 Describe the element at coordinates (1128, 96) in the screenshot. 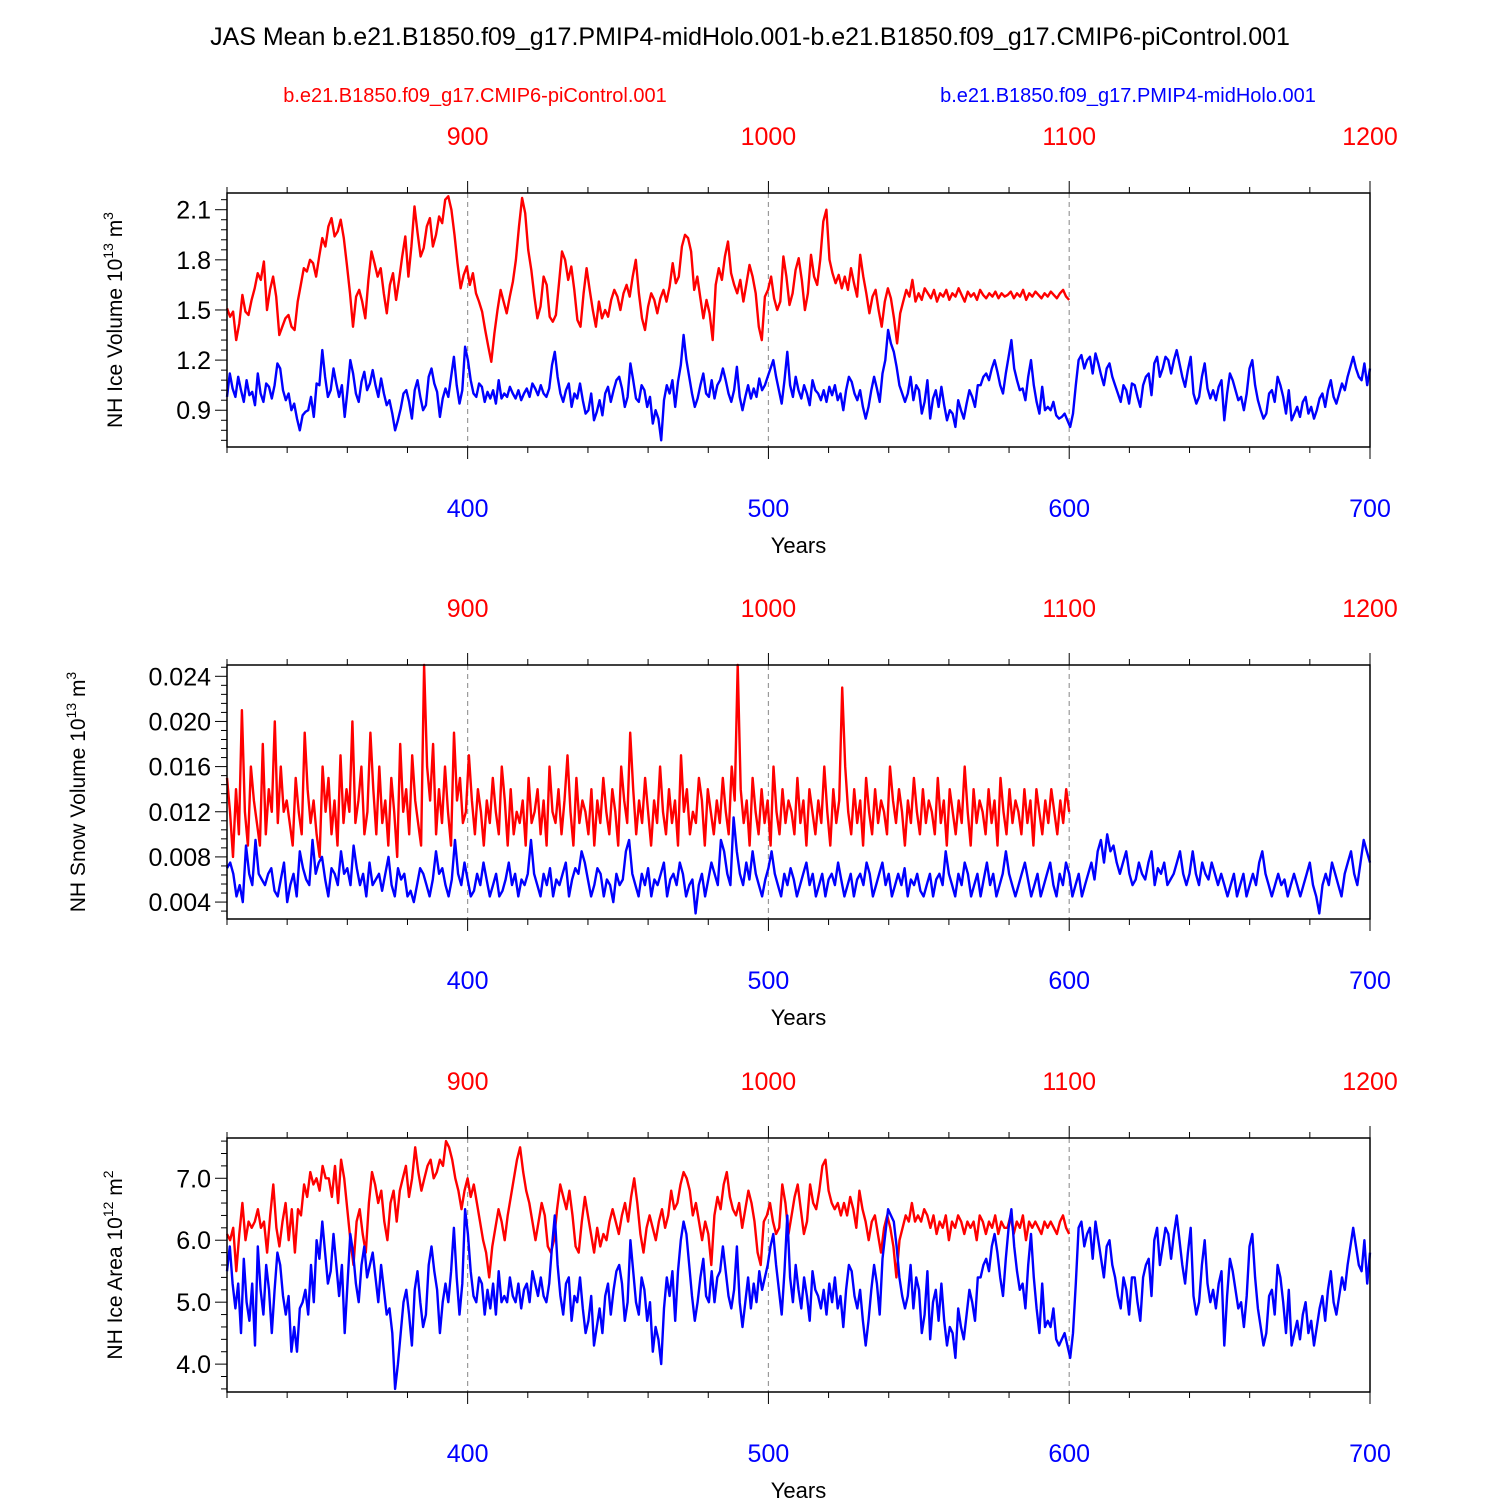

I see `legend-blue-label: b.e21.B1850.f09_g17.PMIP4-midHolo.001` at that location.